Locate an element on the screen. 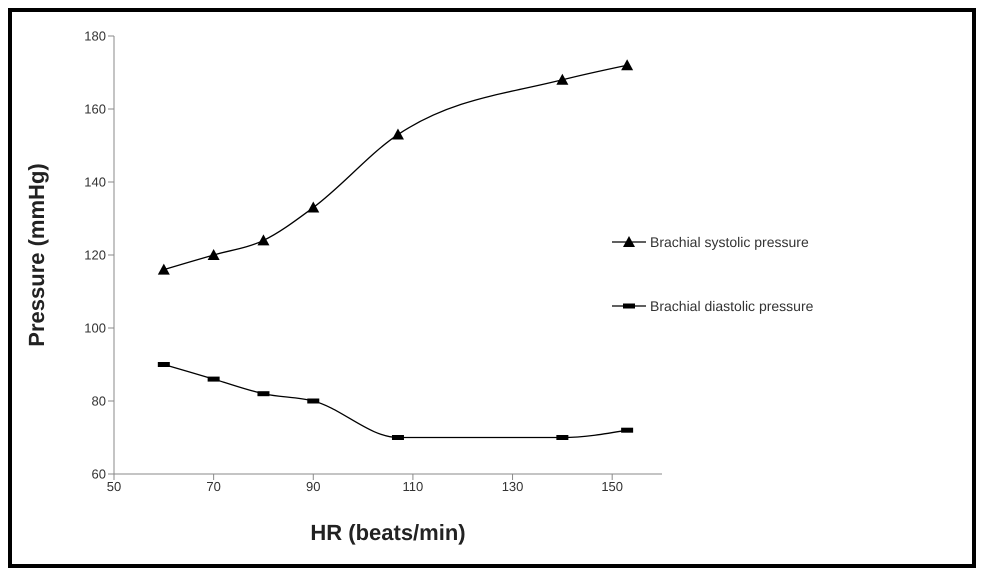  y-axis-title: Pressure (mmHg) is located at coordinates (36, 255).